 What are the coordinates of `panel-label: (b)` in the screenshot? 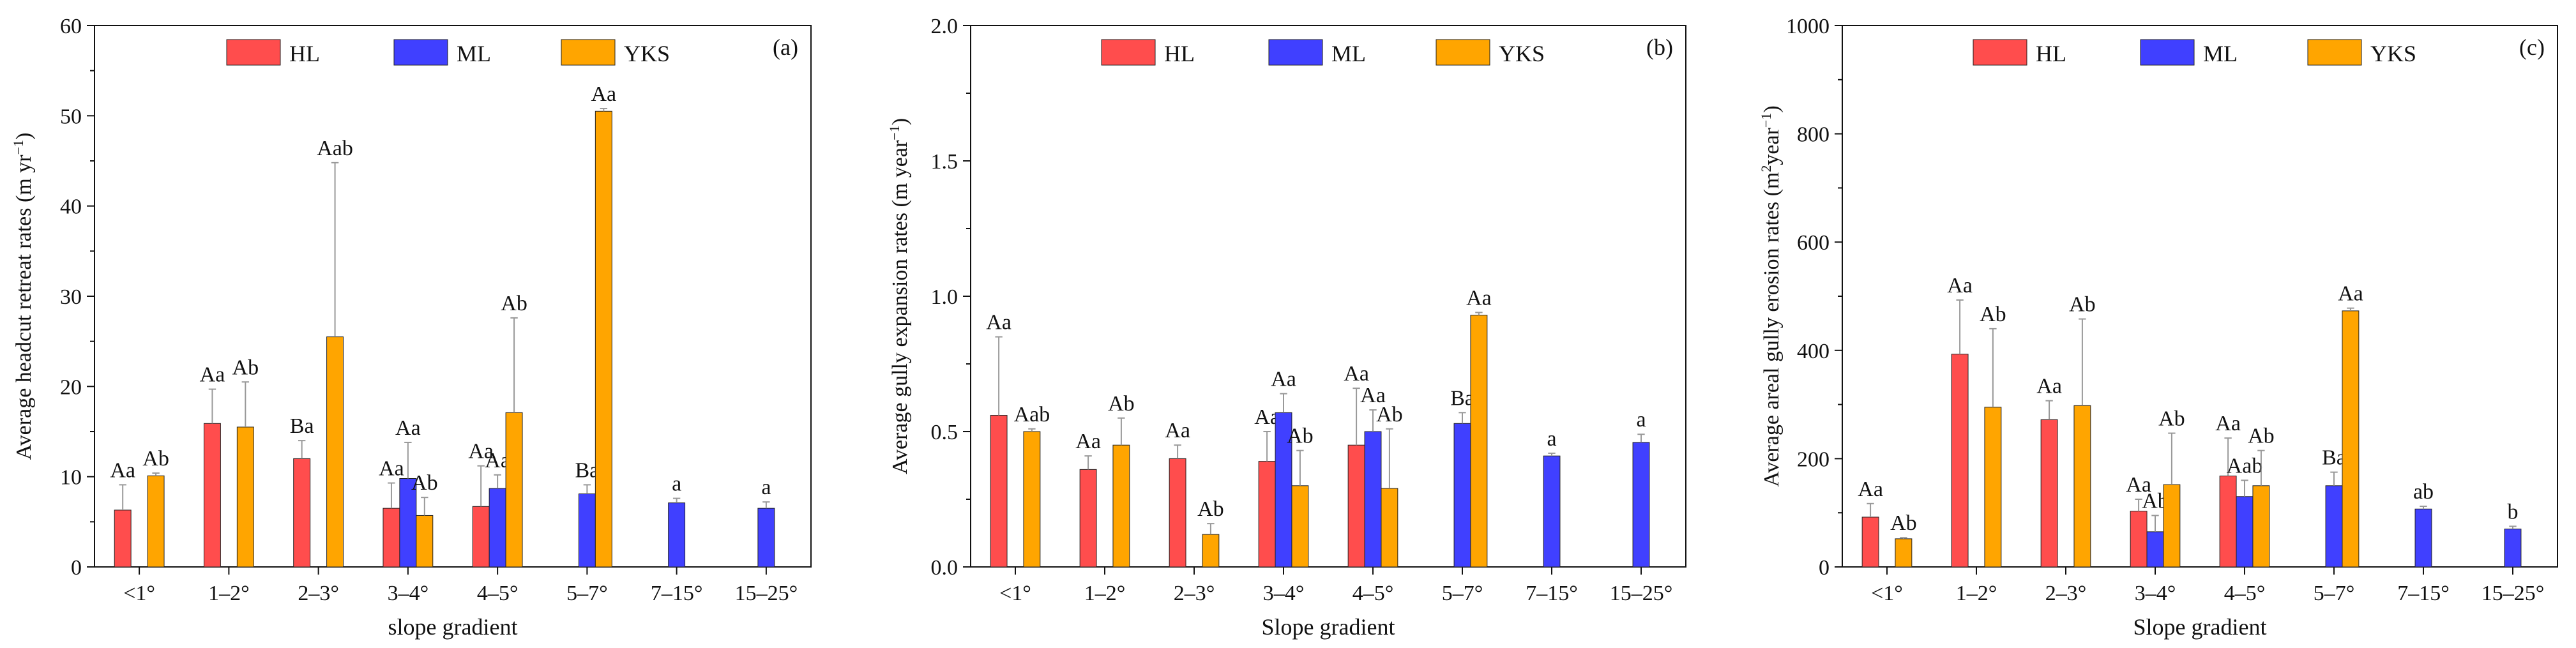 It's located at (1659, 47).